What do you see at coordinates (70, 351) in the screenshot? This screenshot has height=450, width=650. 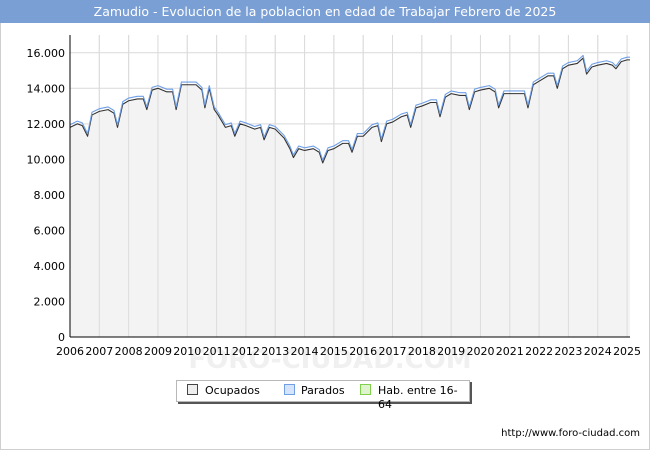 I see `x-tick-label: 2006` at bounding box center [70, 351].